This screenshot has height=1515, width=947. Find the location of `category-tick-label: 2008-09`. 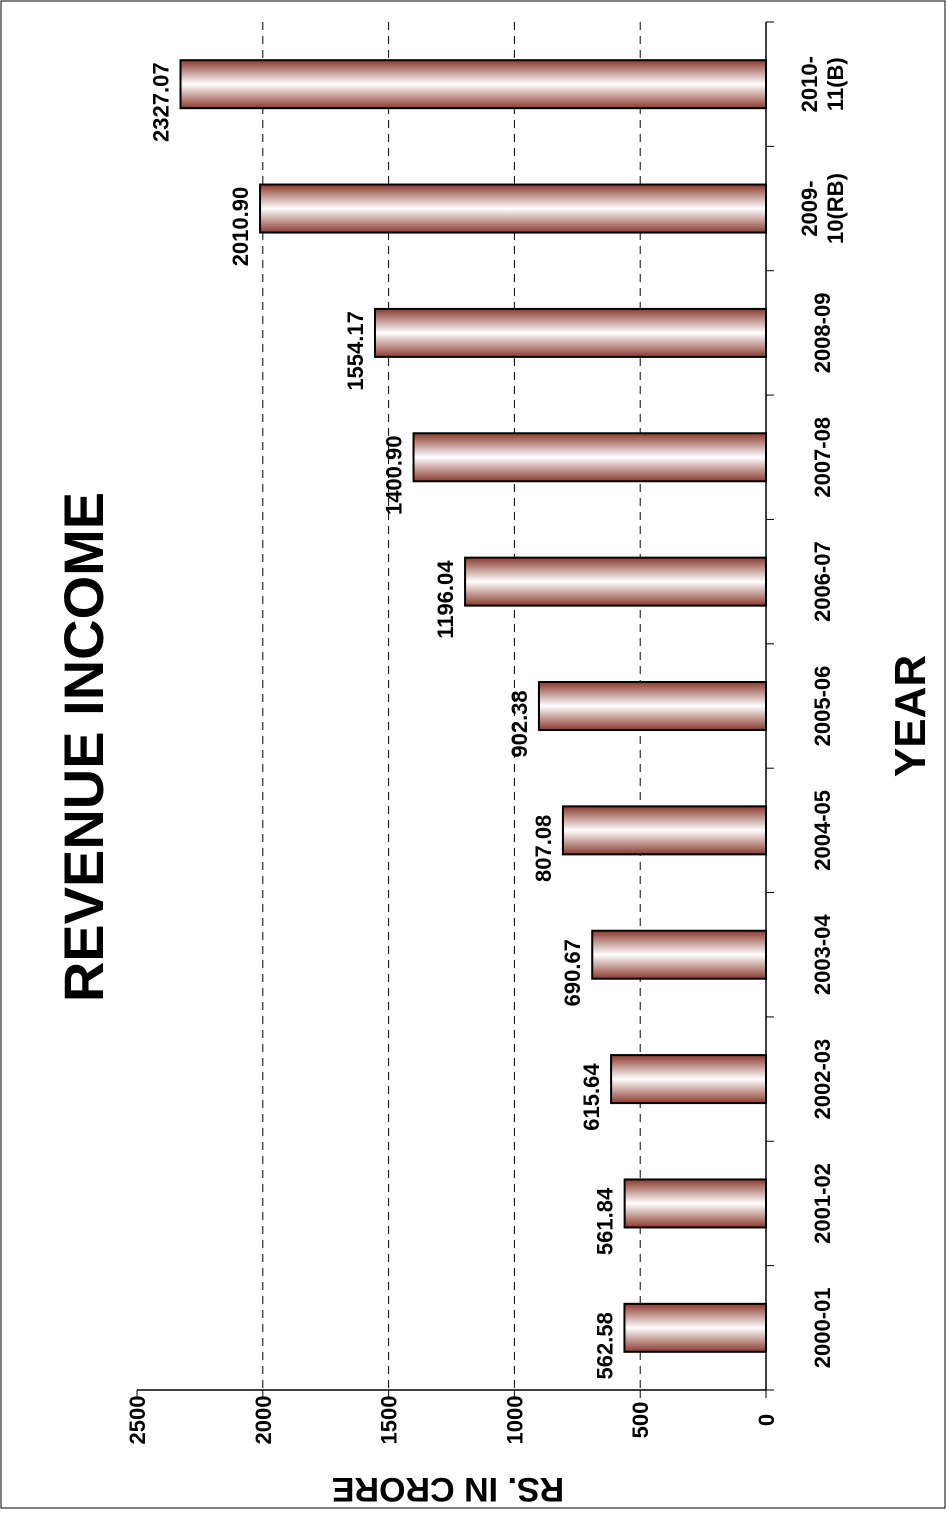

category-tick-label: 2008-09 is located at coordinates (822, 333).